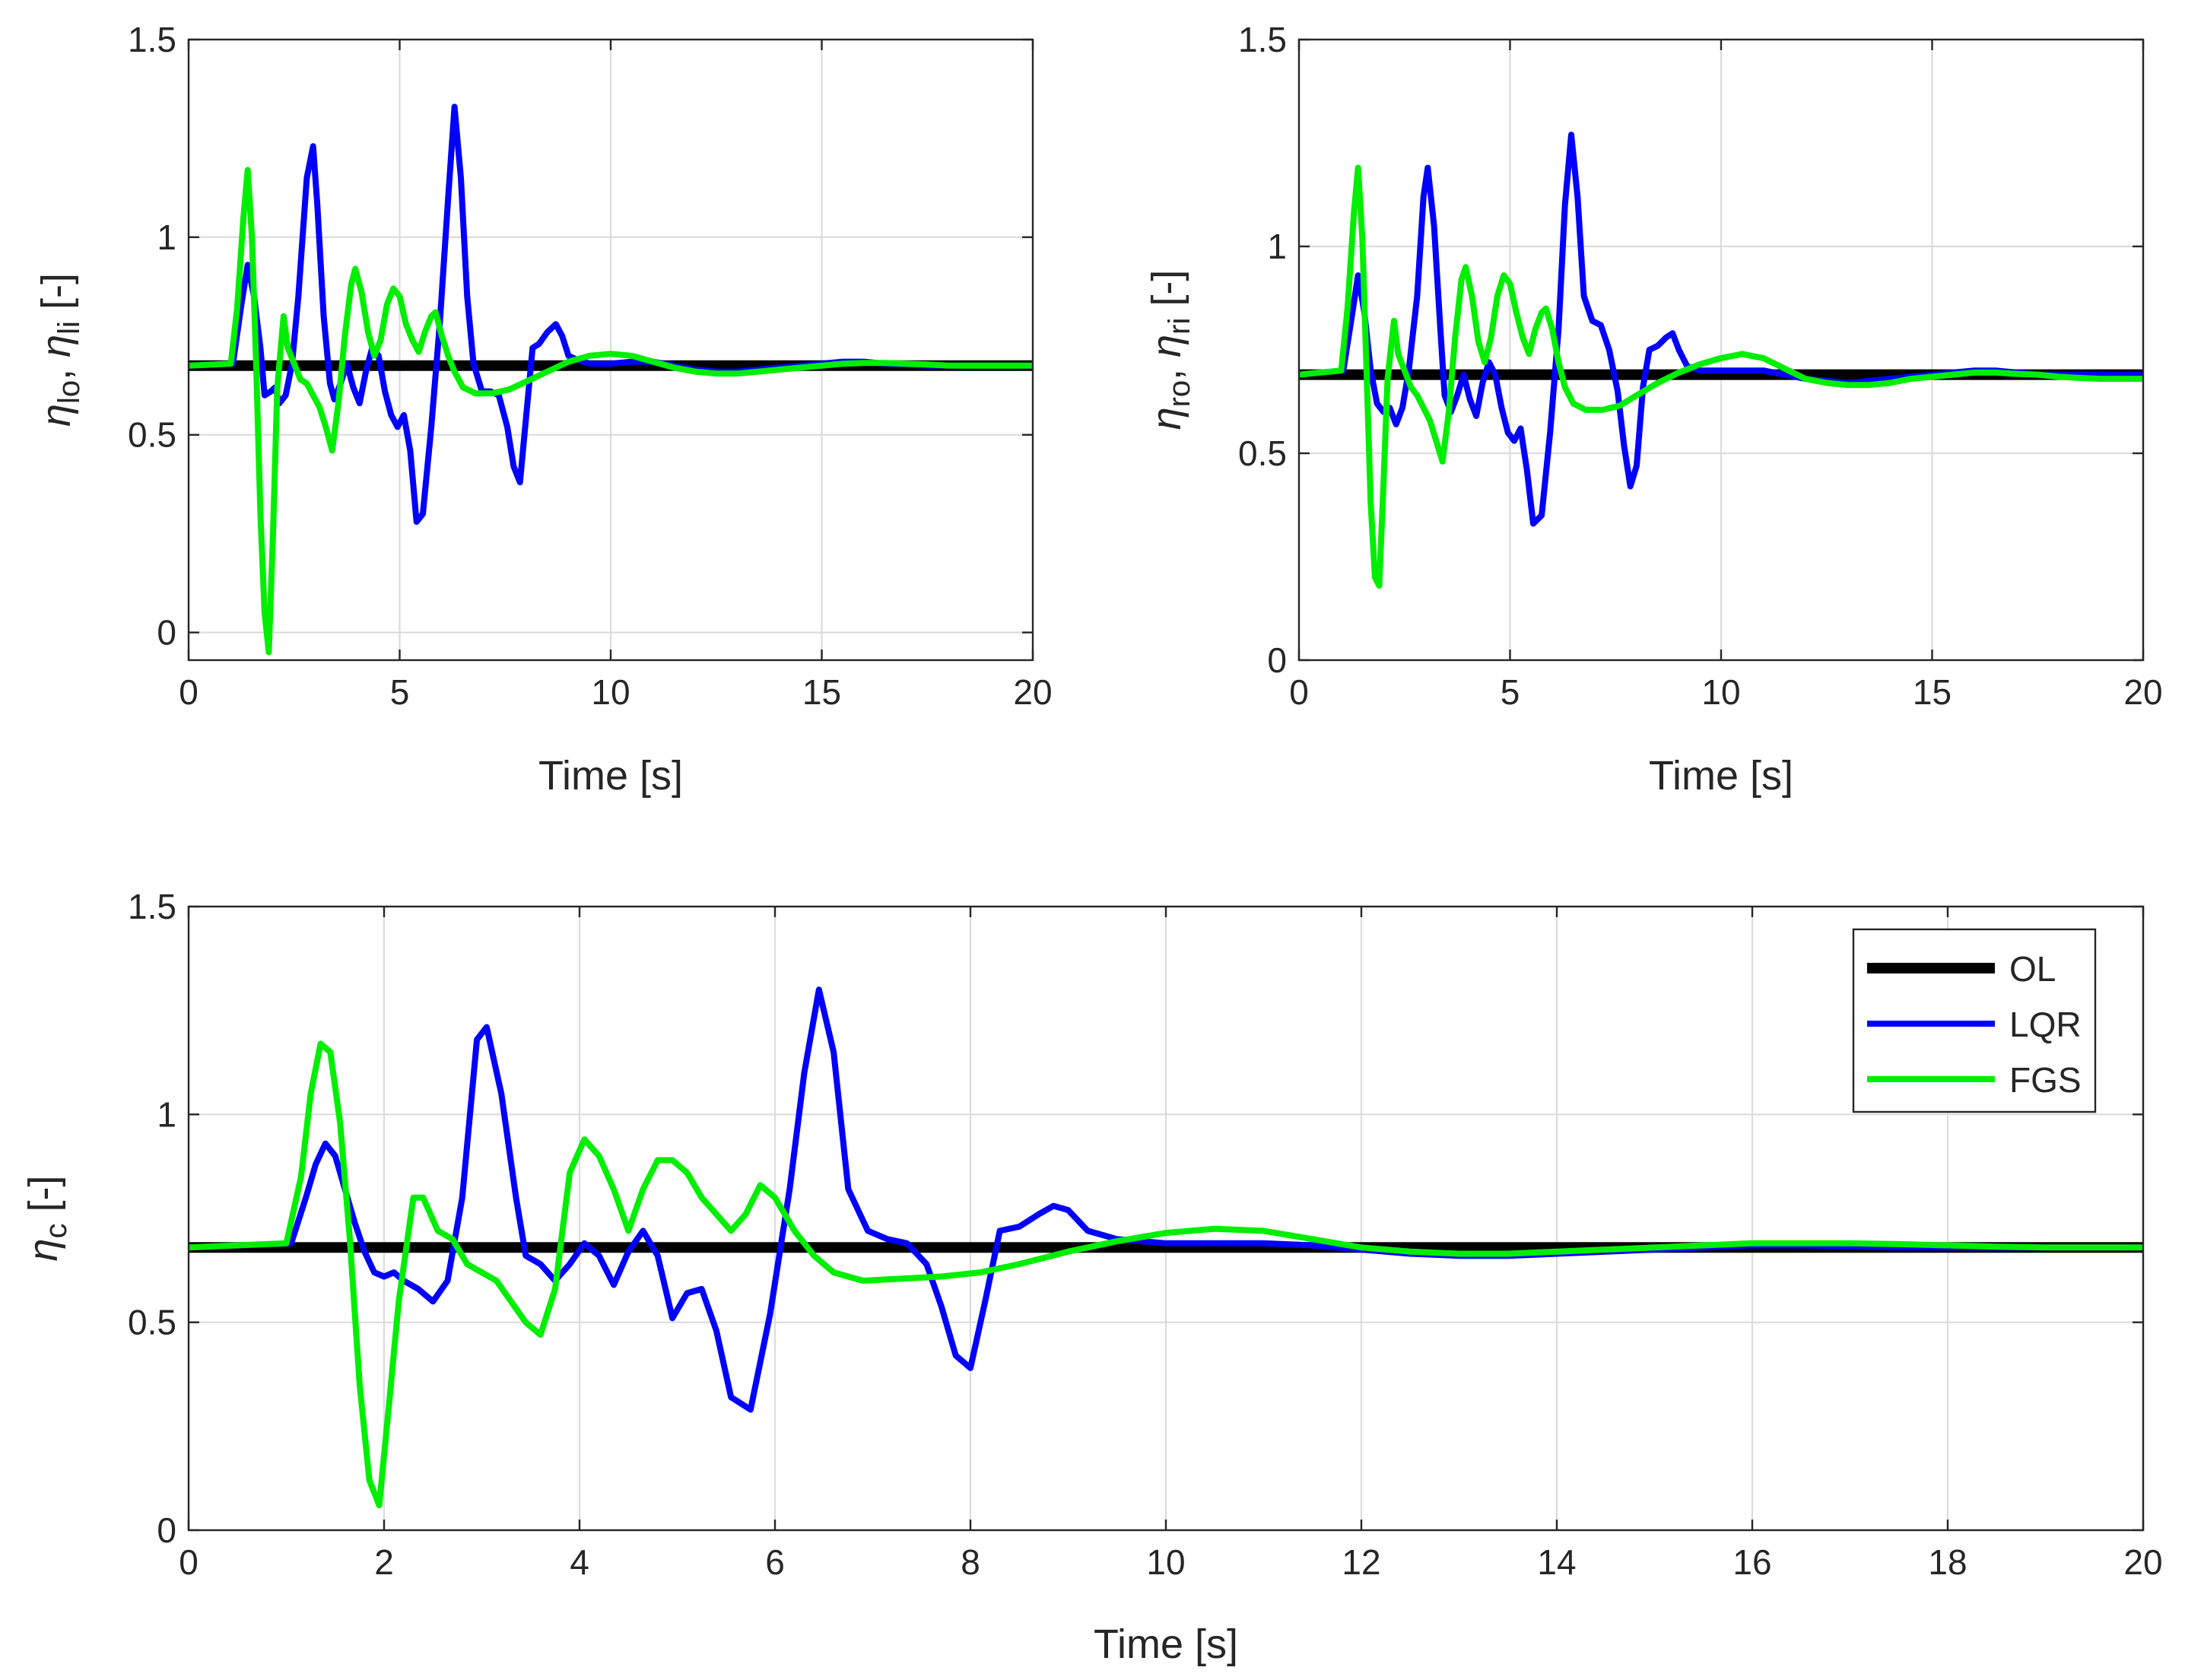  I want to click on xlabel-top-right: Time [s], so click(1721, 776).